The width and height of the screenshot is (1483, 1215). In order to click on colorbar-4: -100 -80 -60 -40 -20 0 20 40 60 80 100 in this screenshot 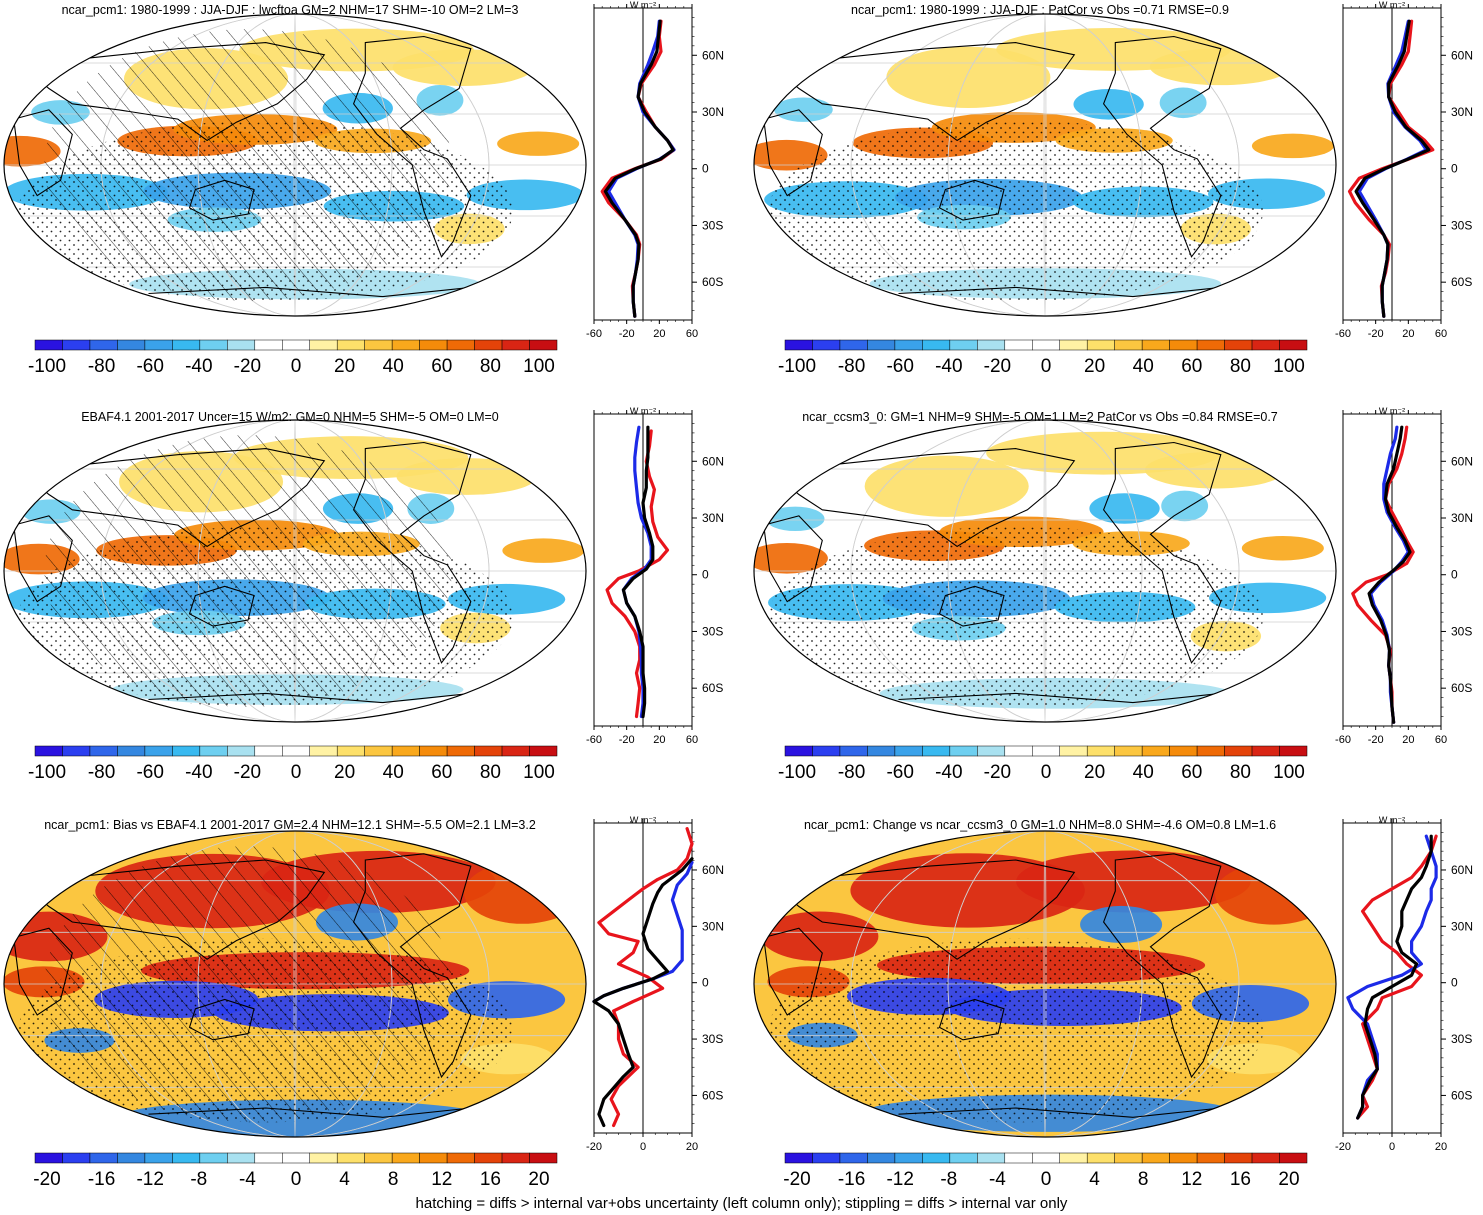, I will do `click(1043, 764)`.